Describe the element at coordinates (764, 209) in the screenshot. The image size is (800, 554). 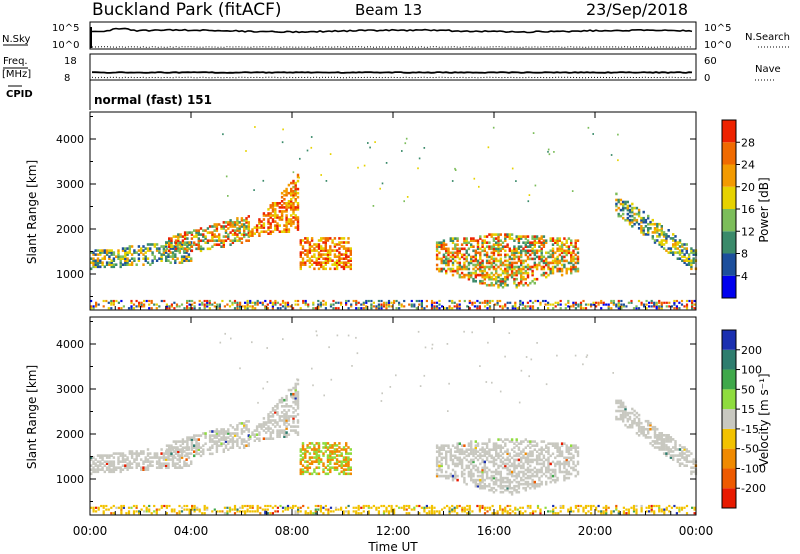
I see `power-colorbar-label: Power [dB]` at that location.